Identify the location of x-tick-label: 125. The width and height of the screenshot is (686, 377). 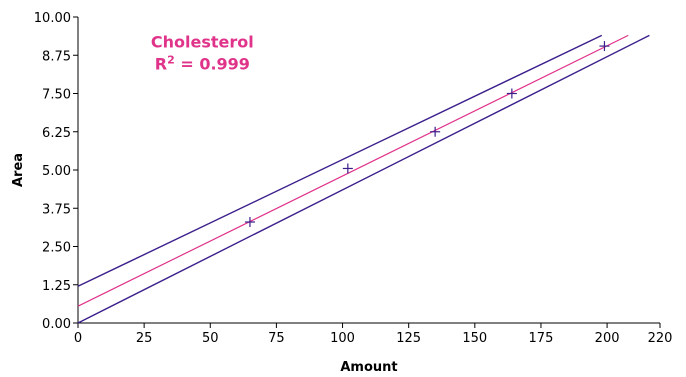
(408, 338).